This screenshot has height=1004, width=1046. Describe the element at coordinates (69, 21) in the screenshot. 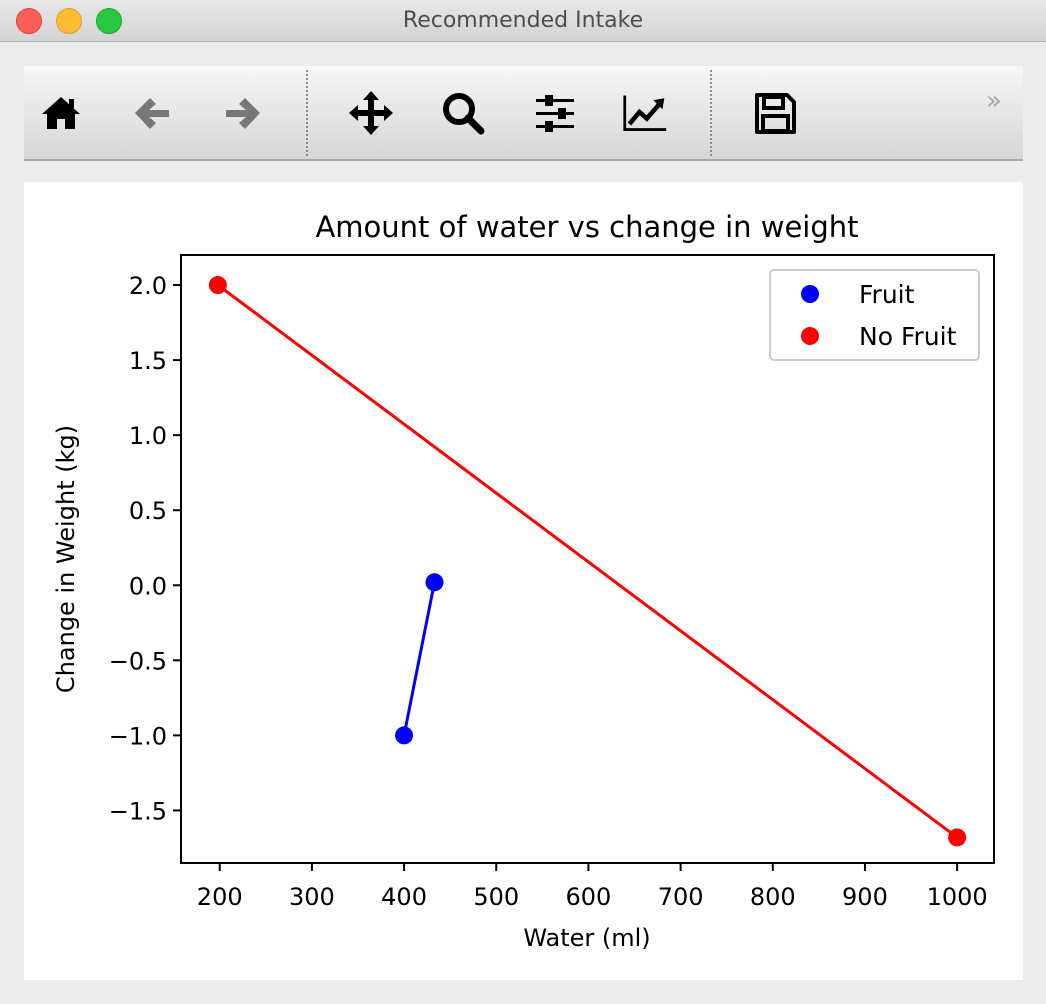

I see `minimize-window-button` at that location.